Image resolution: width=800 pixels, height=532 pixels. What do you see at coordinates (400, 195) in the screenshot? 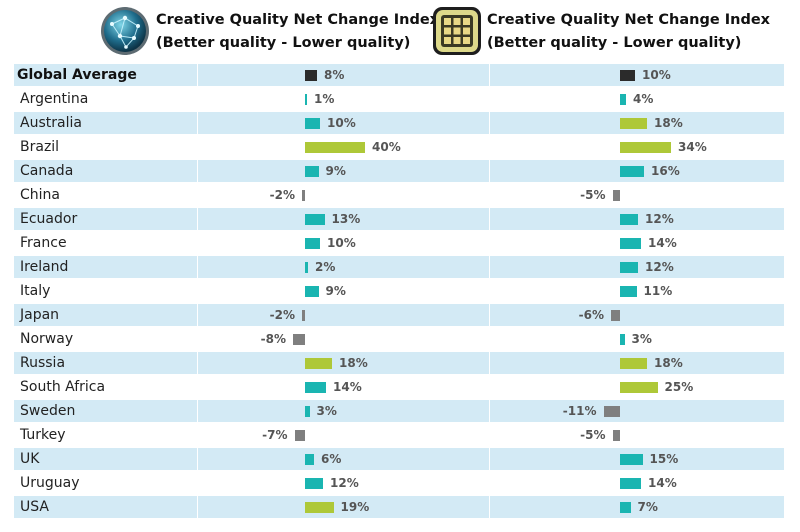
I see `table-row: China -2% -5%` at bounding box center [400, 195].